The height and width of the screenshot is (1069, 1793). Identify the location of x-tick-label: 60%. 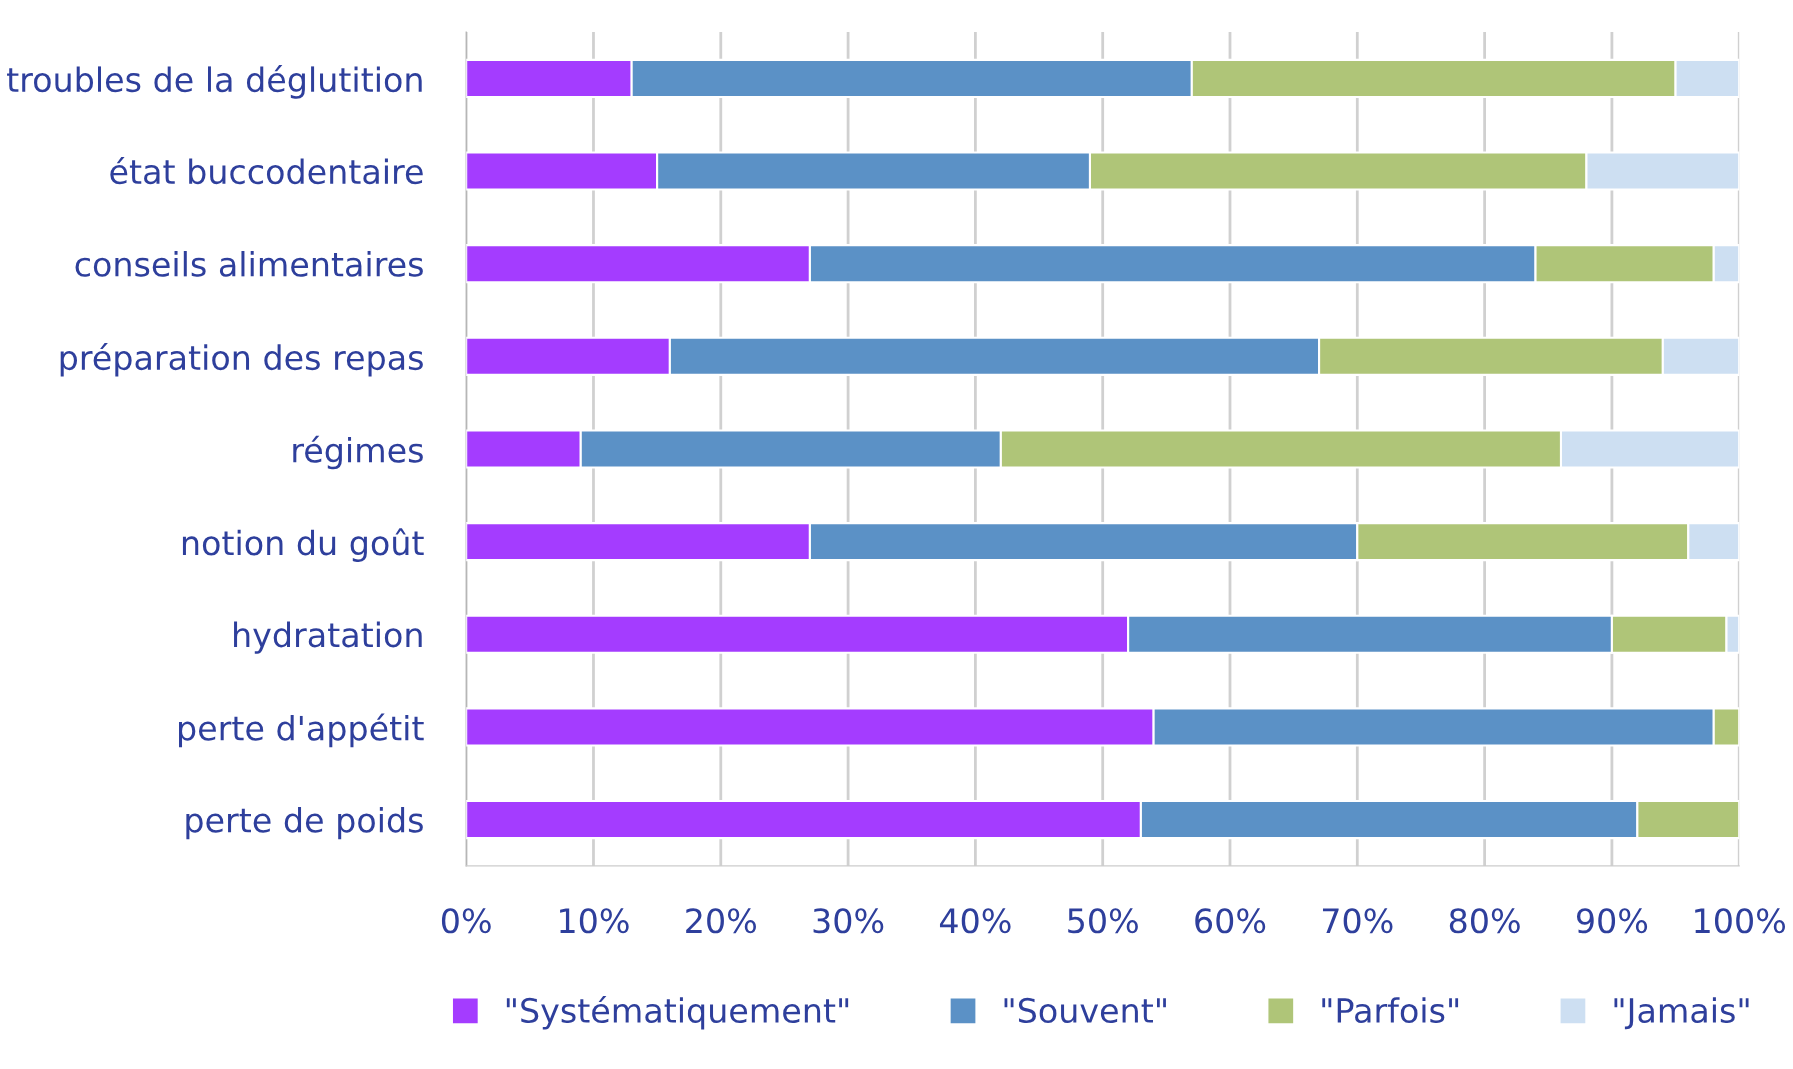
(1230, 921).